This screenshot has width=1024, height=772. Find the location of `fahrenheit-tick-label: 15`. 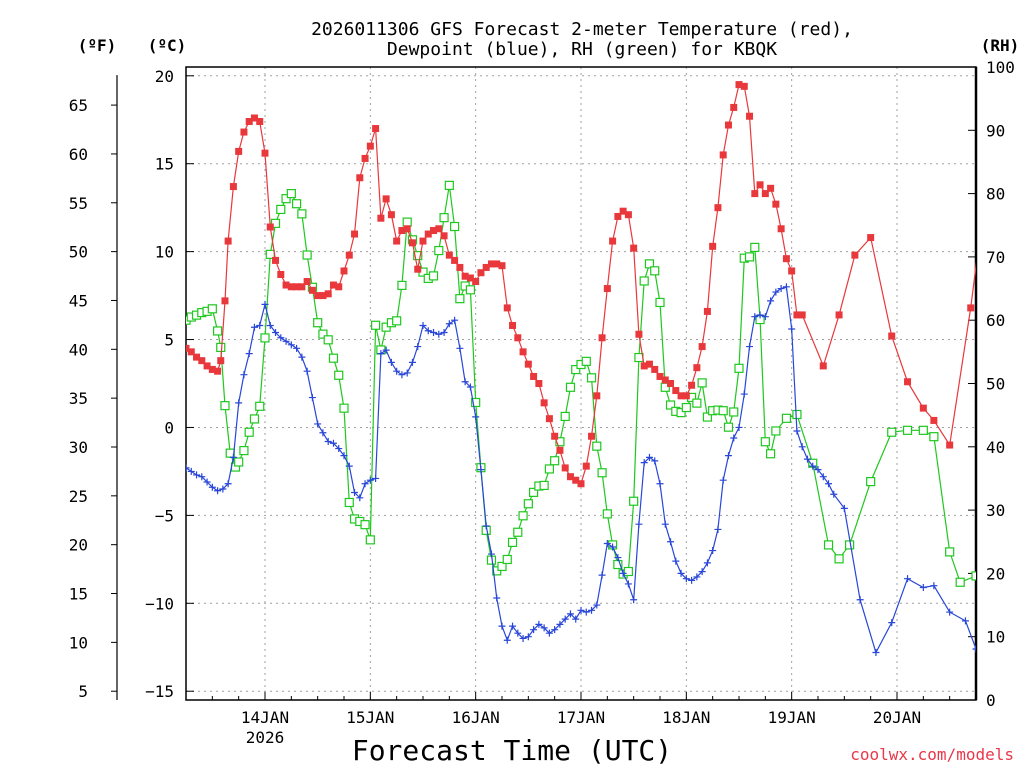

fahrenheit-tick-label: 15 is located at coordinates (78, 594).